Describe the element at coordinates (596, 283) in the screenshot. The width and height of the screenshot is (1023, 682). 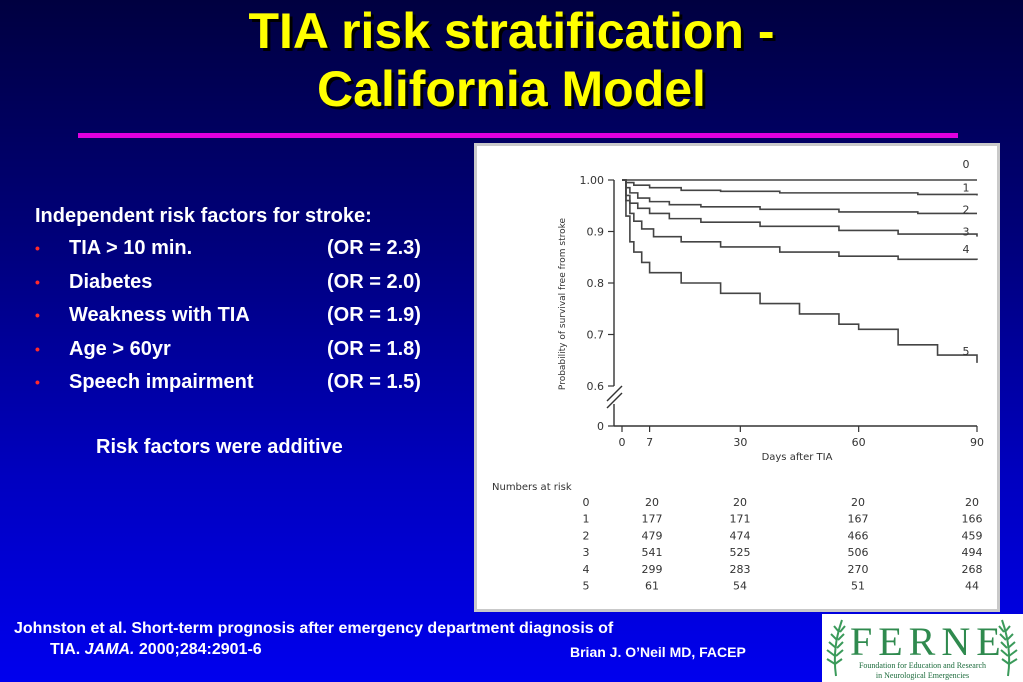
I see `y-tick-label: 0.8` at that location.